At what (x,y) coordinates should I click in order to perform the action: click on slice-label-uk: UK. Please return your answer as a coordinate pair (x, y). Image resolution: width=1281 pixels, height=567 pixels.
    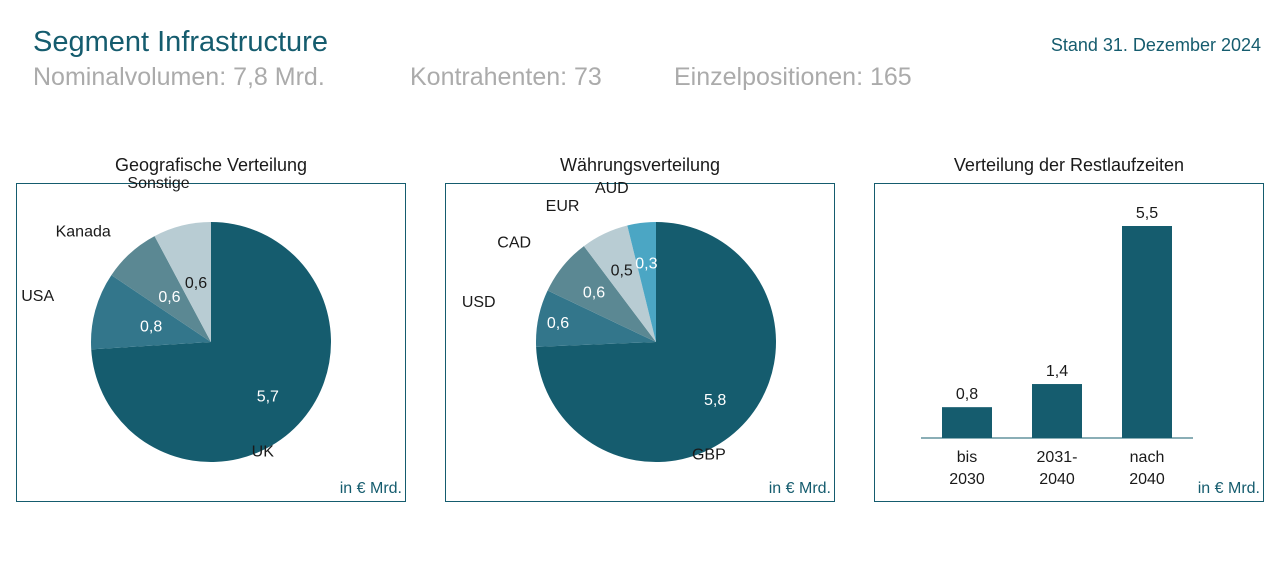
    Looking at the image, I should click on (263, 451).